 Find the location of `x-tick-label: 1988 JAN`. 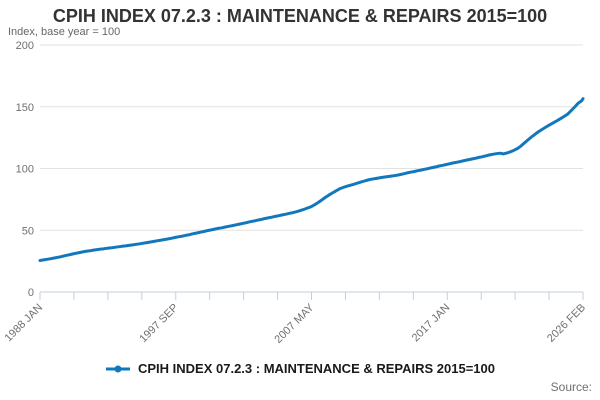

x-tick-label: 1988 JAN is located at coordinates (23, 323).